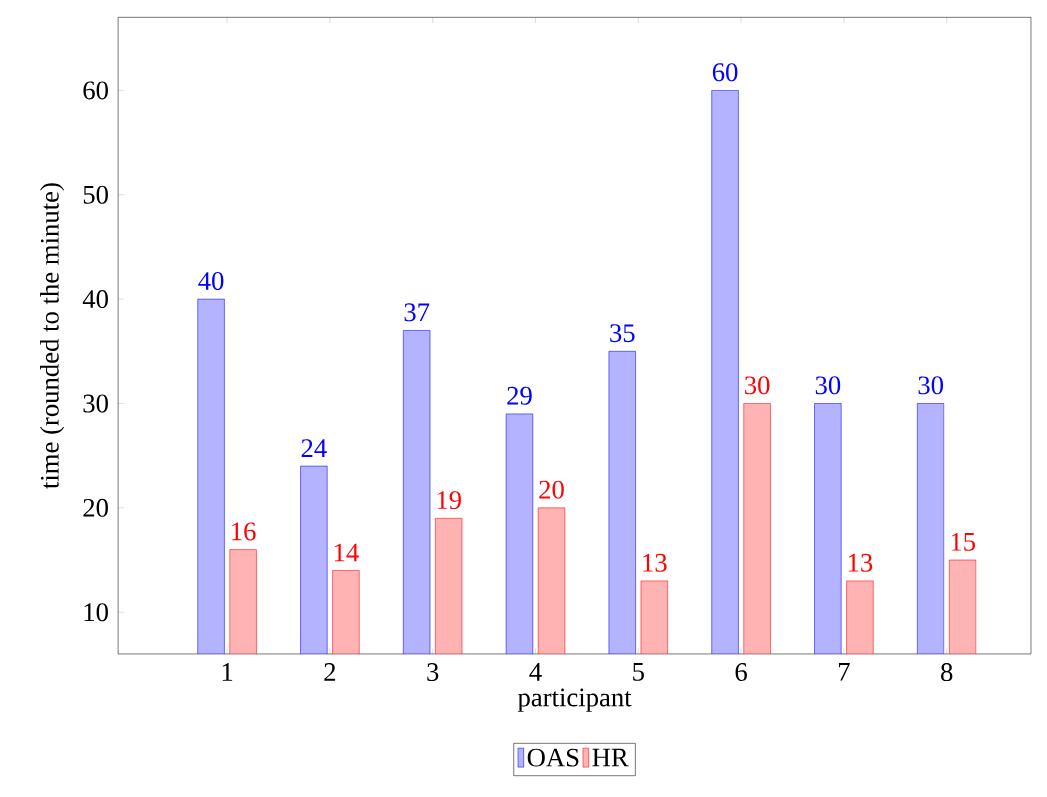 The width and height of the screenshot is (1047, 797). What do you see at coordinates (551, 489) in the screenshot?
I see `data-label: 20` at bounding box center [551, 489].